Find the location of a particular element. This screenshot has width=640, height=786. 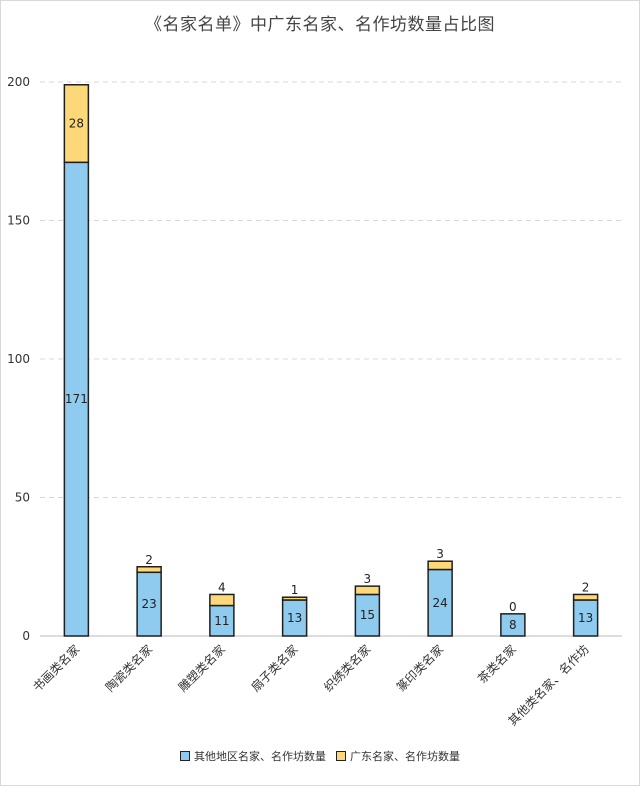

y-tick-label: 0 is located at coordinates (26, 636).